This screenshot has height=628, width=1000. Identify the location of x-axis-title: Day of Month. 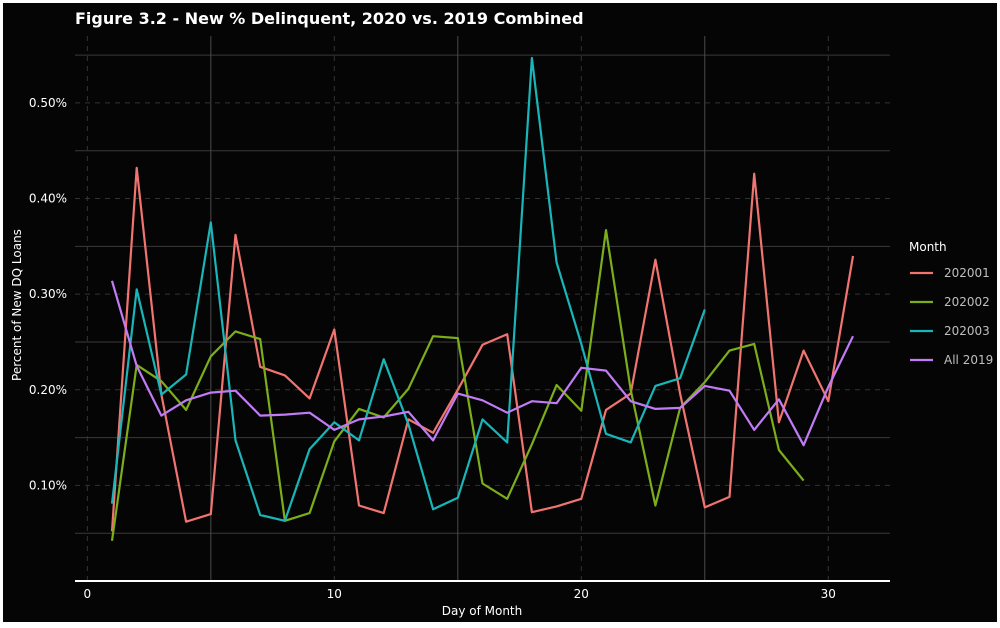
(482, 611).